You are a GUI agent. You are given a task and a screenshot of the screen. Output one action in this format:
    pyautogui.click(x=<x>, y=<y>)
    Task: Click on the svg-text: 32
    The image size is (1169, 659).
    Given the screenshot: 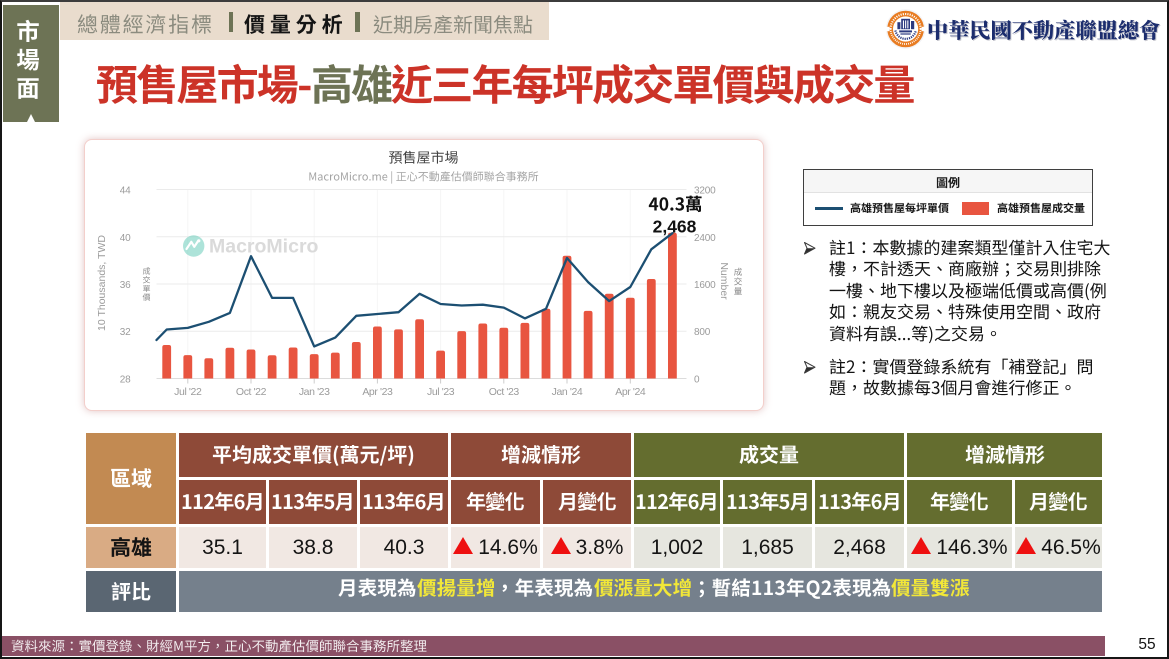 What is the action you would take?
    pyautogui.click(x=124, y=332)
    